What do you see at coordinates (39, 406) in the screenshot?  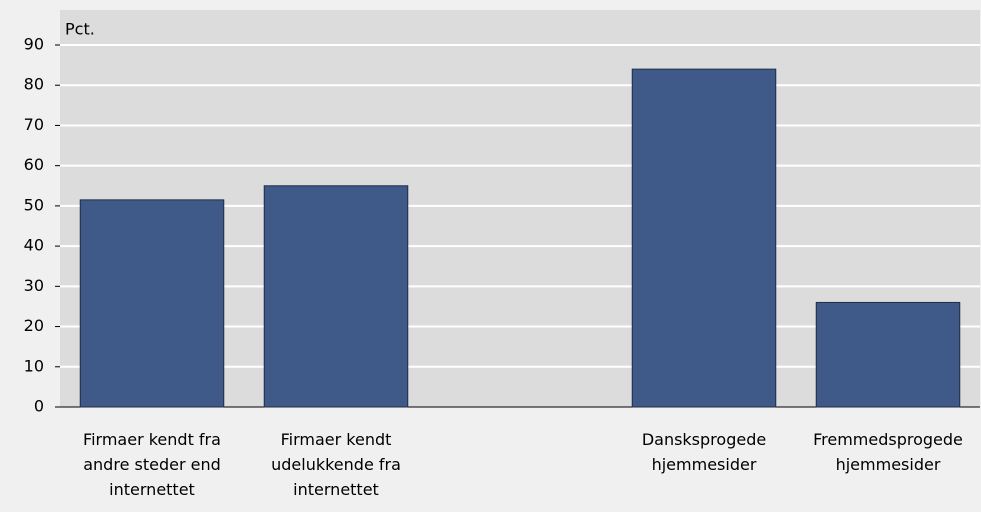 I see `y-tick-label: 0` at bounding box center [39, 406].